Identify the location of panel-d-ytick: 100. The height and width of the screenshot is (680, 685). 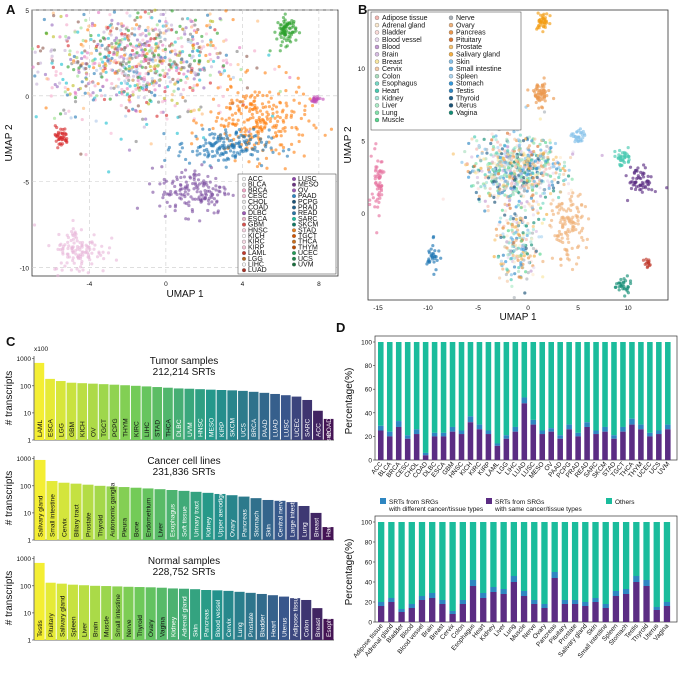
(366, 523).